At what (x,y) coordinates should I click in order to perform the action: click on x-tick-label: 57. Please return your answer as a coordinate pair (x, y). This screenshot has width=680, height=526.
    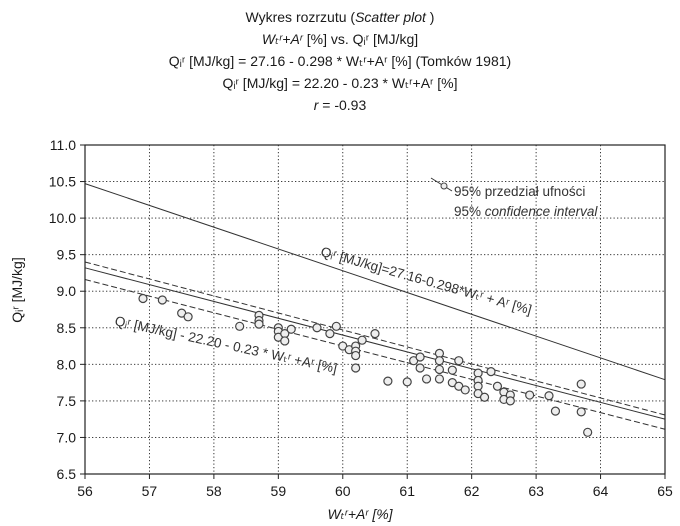
    Looking at the image, I should click on (150, 491).